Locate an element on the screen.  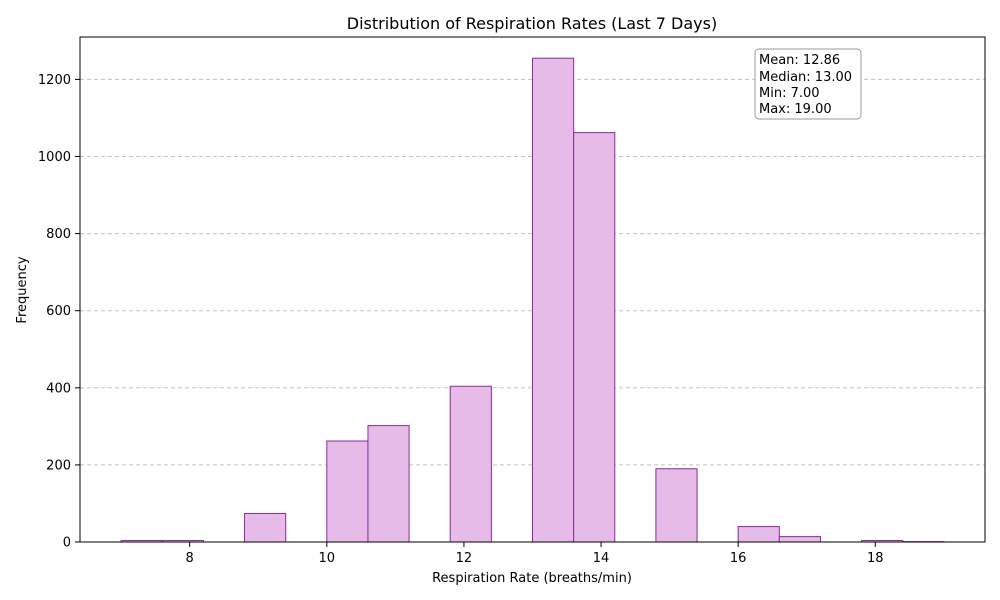
y-tick-label: 1000 is located at coordinates (54, 157).